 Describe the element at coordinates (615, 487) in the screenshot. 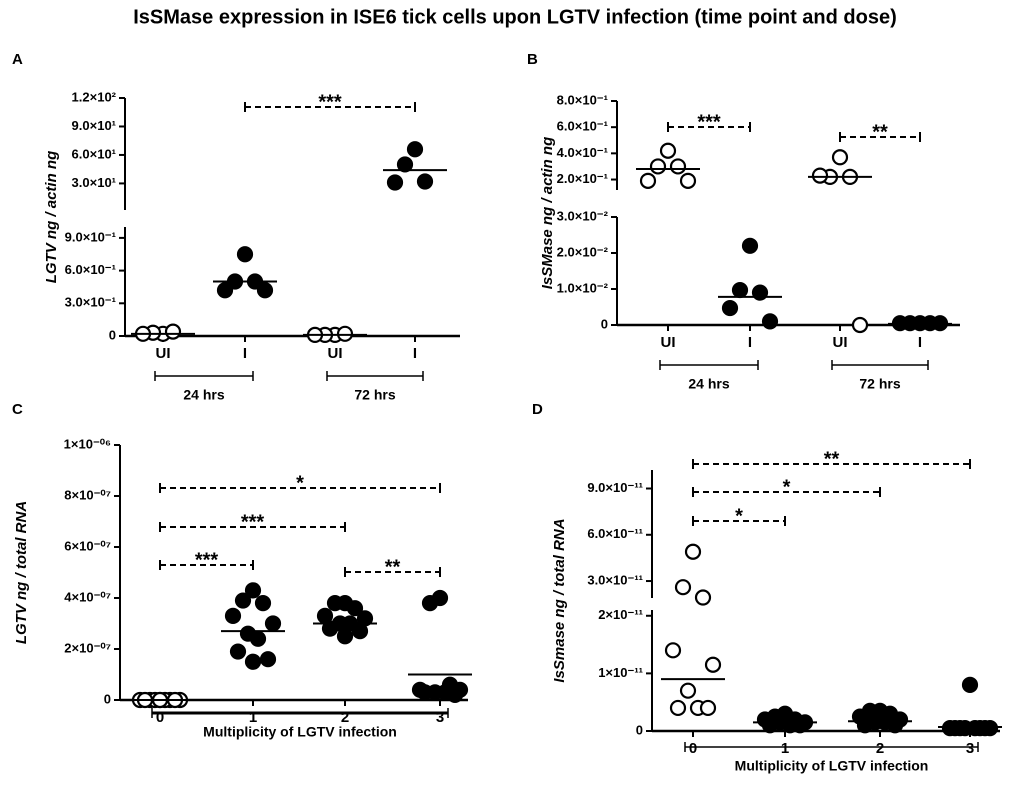

I see `y-tick-label: 9.0×10⁻¹¹` at that location.